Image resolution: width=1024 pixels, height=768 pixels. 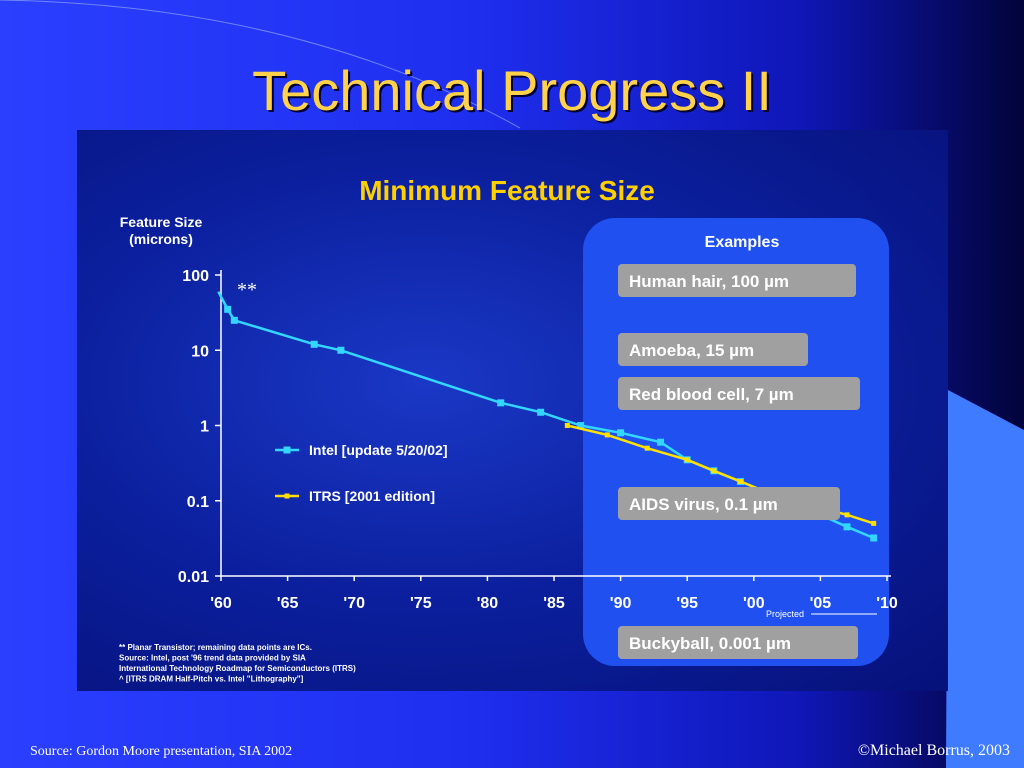 I want to click on slide-title: Technical Progress II, so click(x=512, y=90).